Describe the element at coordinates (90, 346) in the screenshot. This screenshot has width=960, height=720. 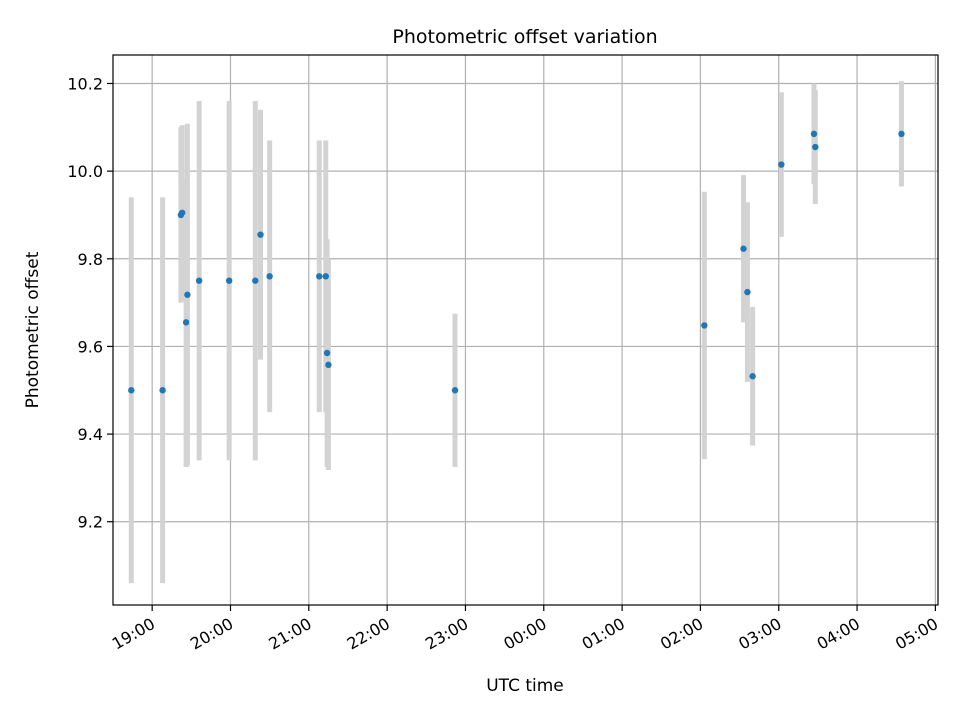
I see `y-tick-label: 9.6` at that location.